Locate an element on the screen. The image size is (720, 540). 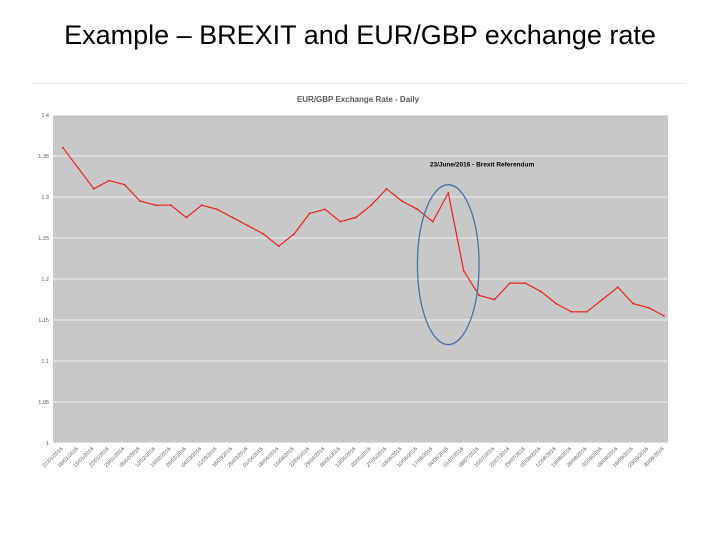
y-tick-label: 1.4 is located at coordinates (45, 116).